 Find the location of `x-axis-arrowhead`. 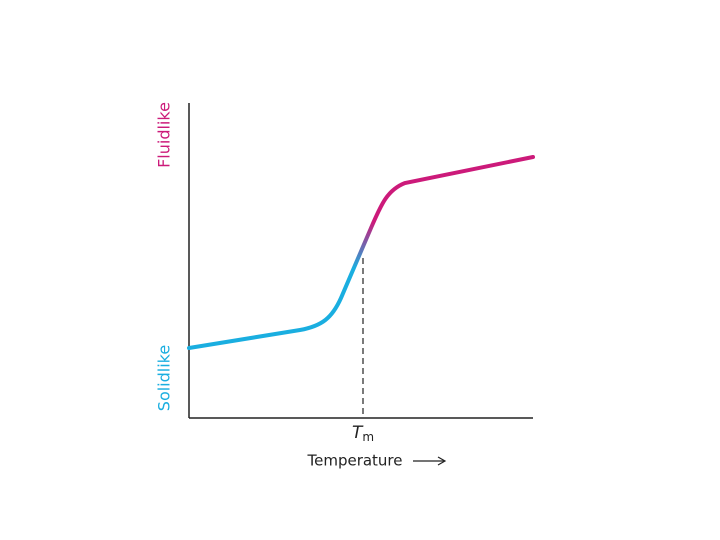

x-axis-arrowhead is located at coordinates (442, 461).